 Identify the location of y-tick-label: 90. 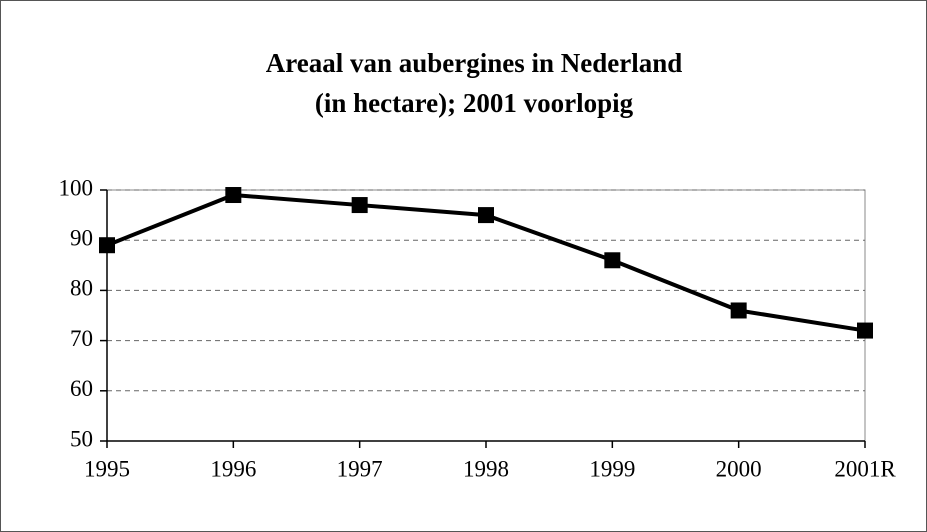
(81, 237).